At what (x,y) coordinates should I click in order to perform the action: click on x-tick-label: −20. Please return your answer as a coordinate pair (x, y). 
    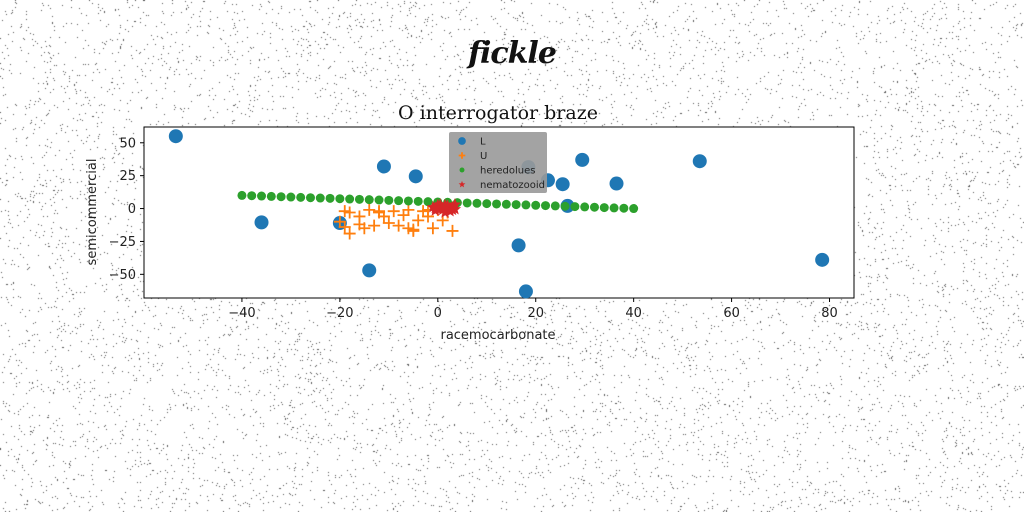
    Looking at the image, I should click on (339, 313).